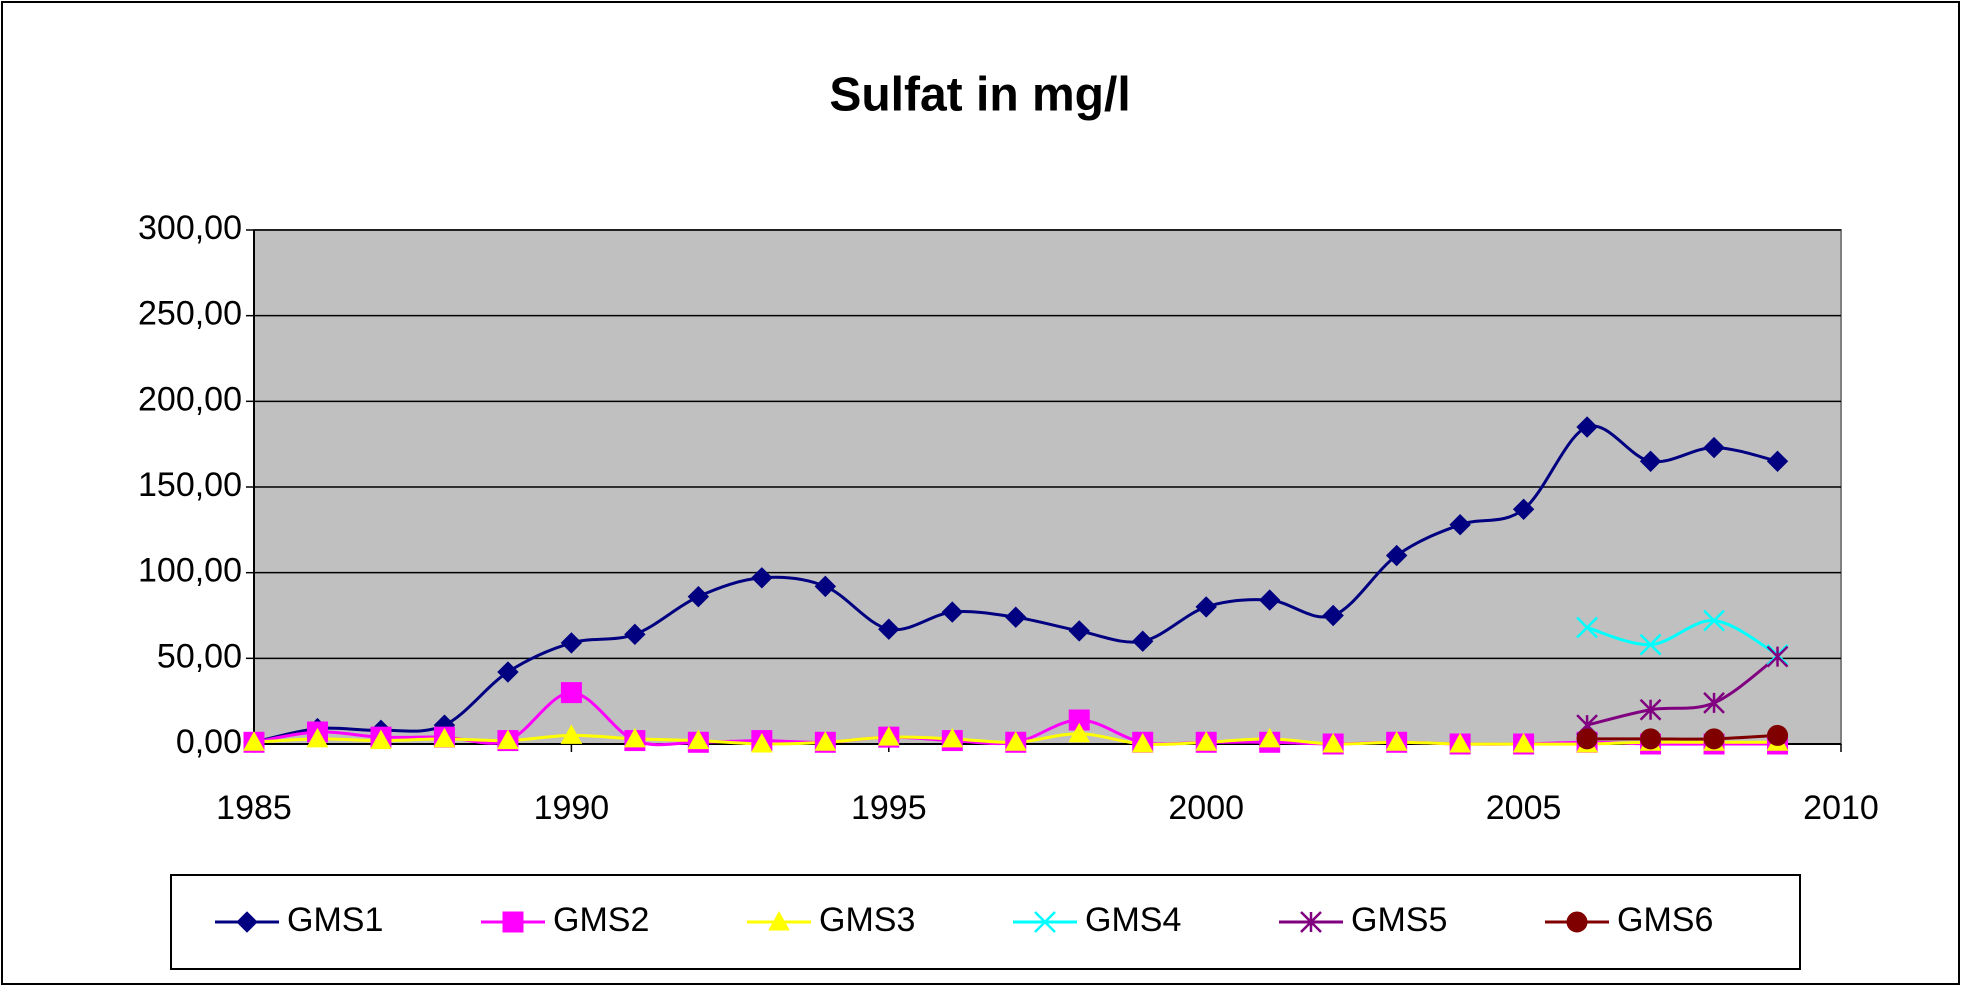  Describe the element at coordinates (1133, 920) in the screenshot. I see `legend-label: GMS4` at that location.